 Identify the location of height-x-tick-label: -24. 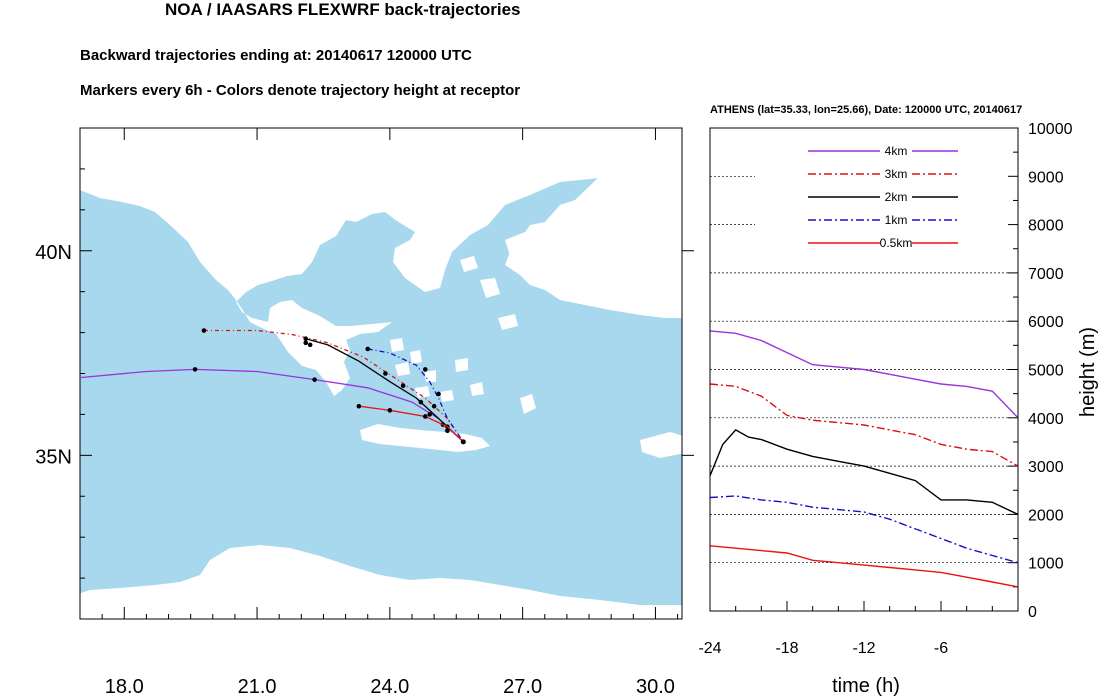
(709, 648).